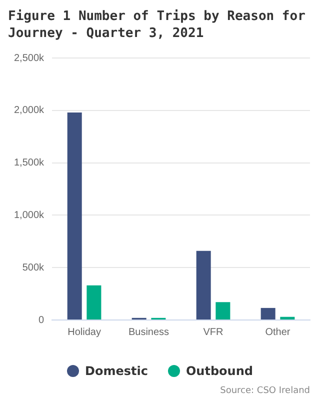 The height and width of the screenshot is (400, 320). Describe the element at coordinates (30, 163) in the screenshot. I see `y-tick-label: 1,500k` at that location.